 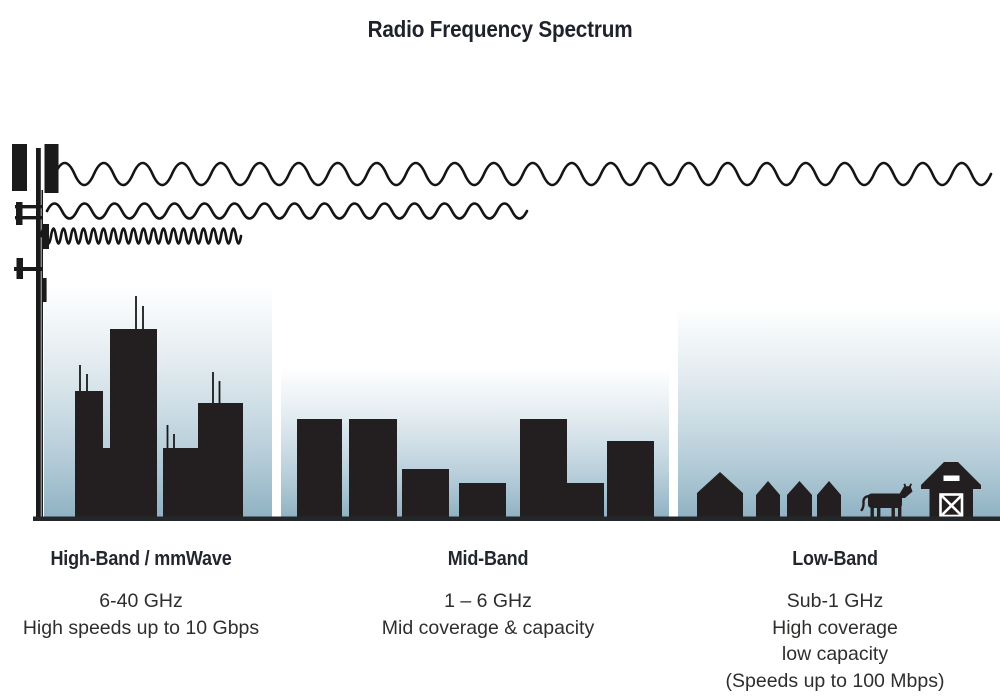 What do you see at coordinates (835, 601) in the screenshot?
I see `band-frequency: Sub-1 GHz` at bounding box center [835, 601].